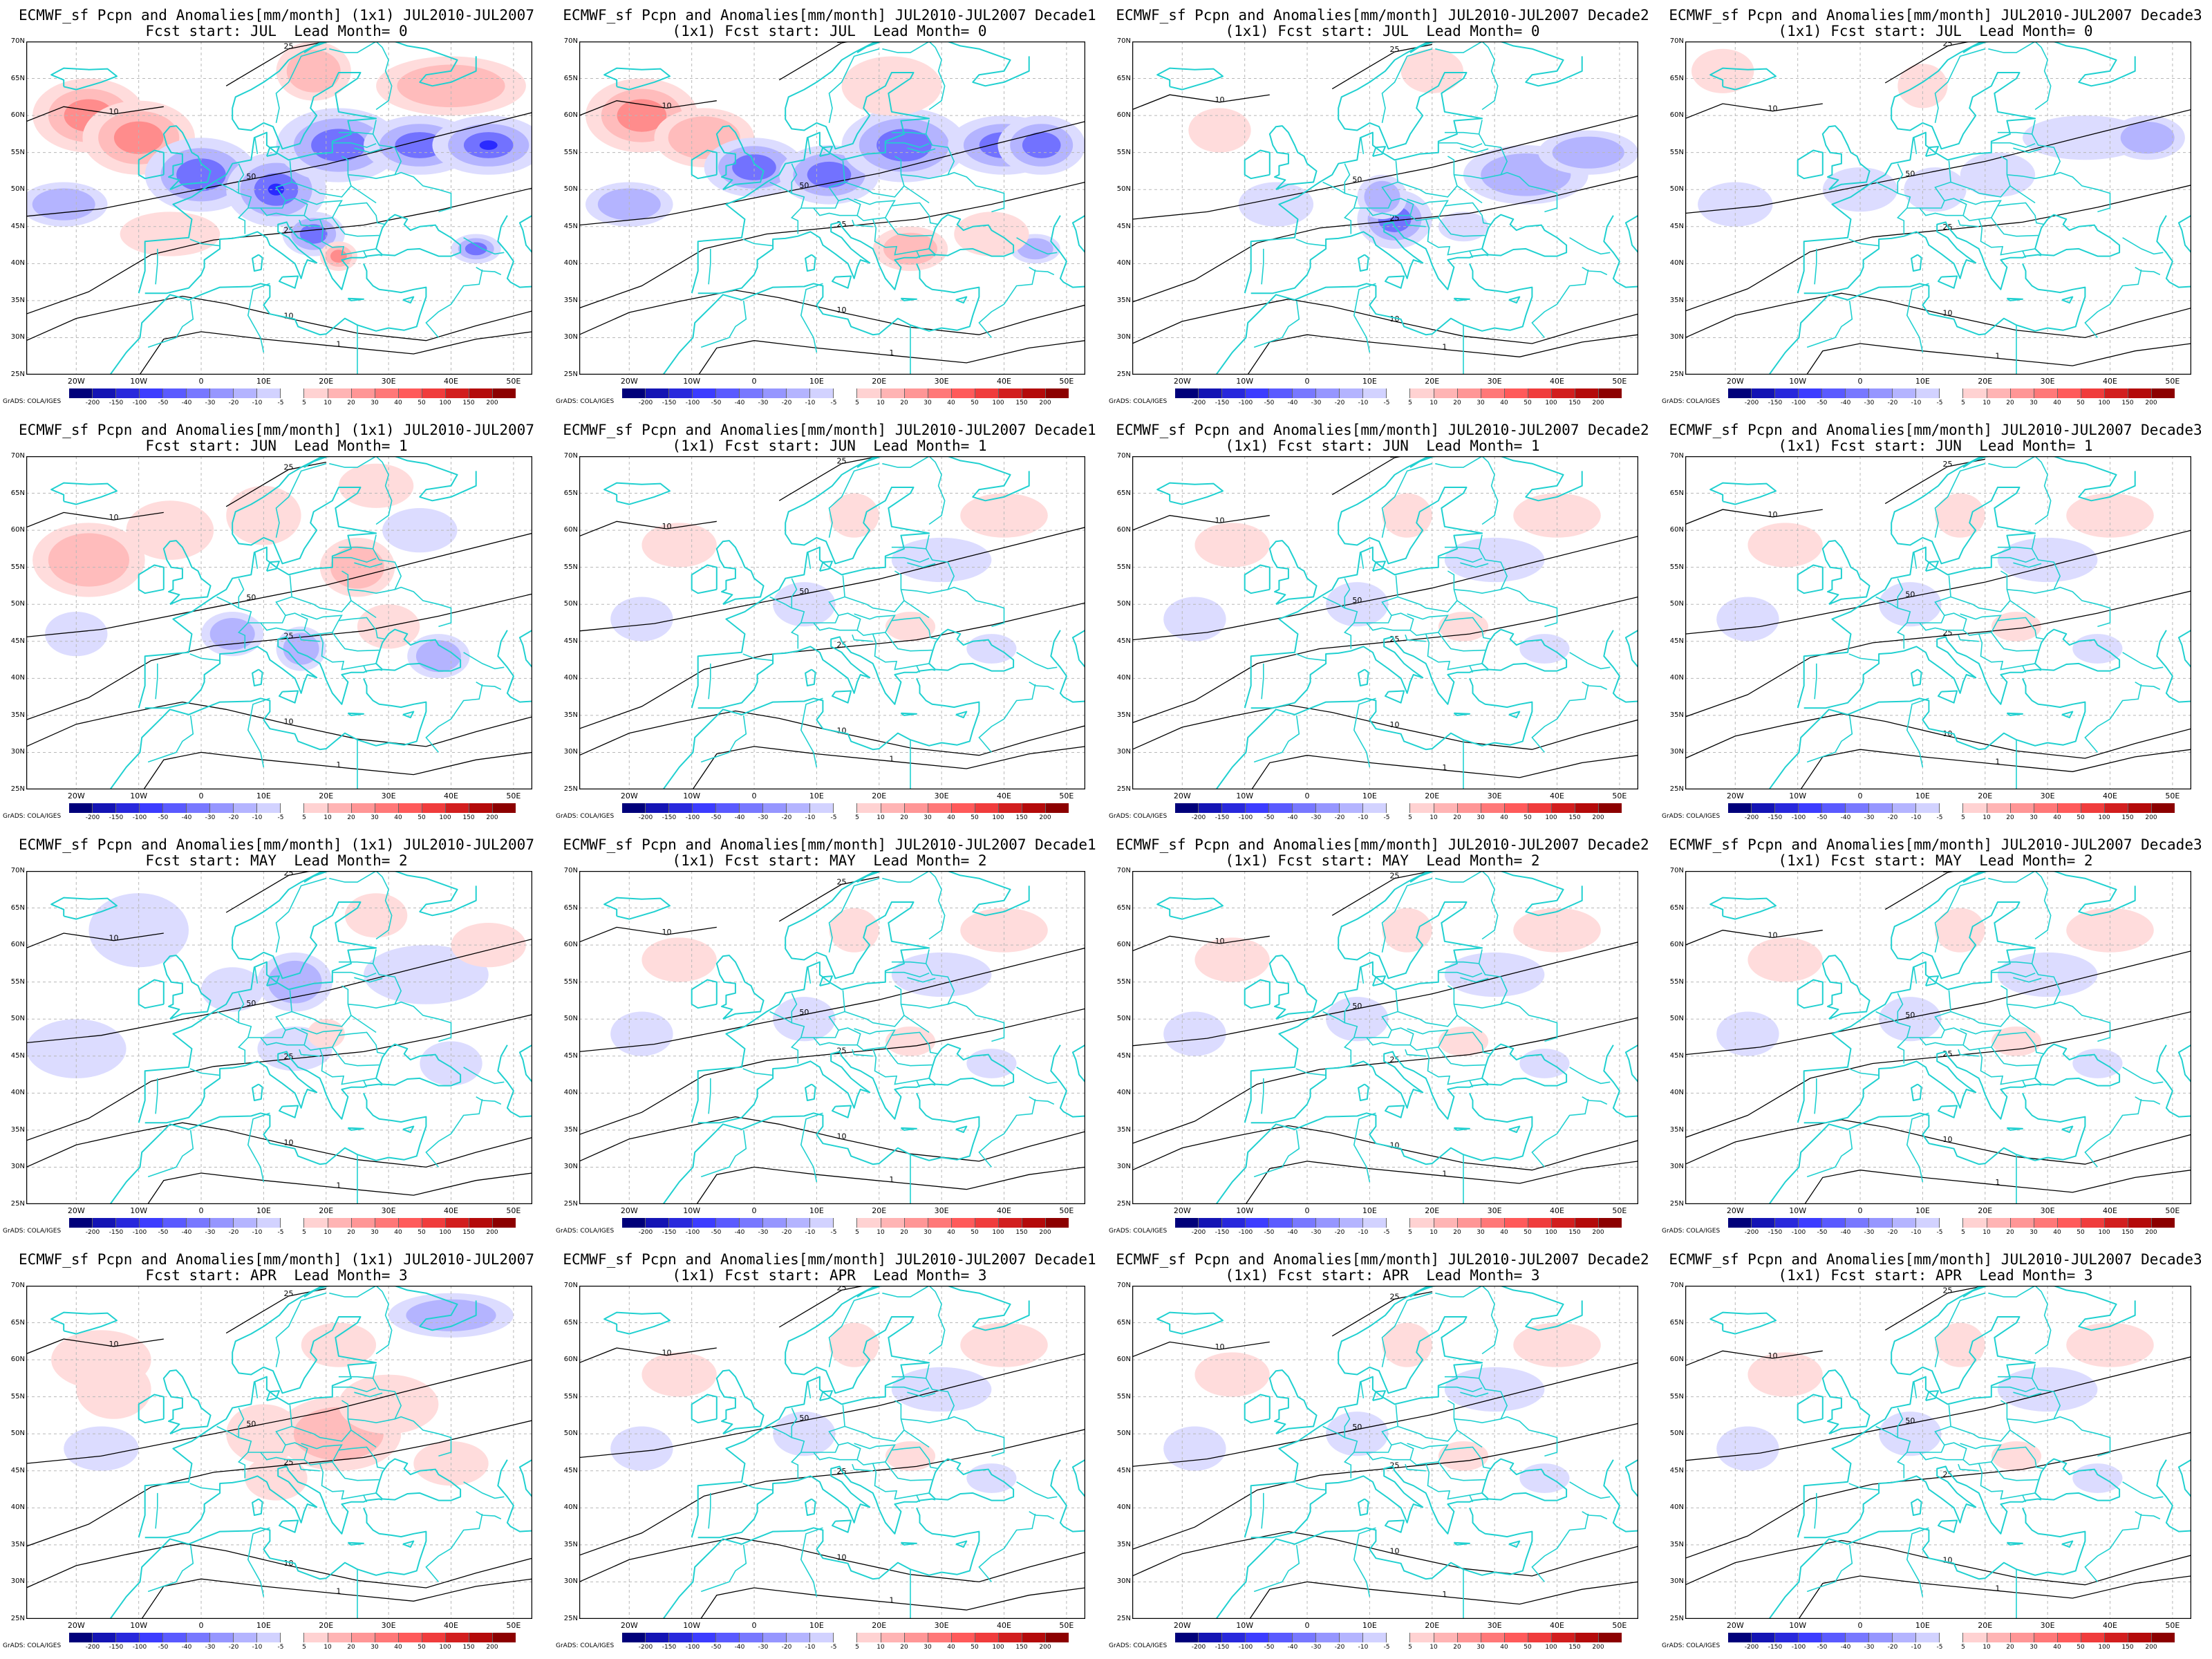 The image size is (2212, 1659). What do you see at coordinates (1952, 393) in the screenshot?
I see `colorbar` at bounding box center [1952, 393].